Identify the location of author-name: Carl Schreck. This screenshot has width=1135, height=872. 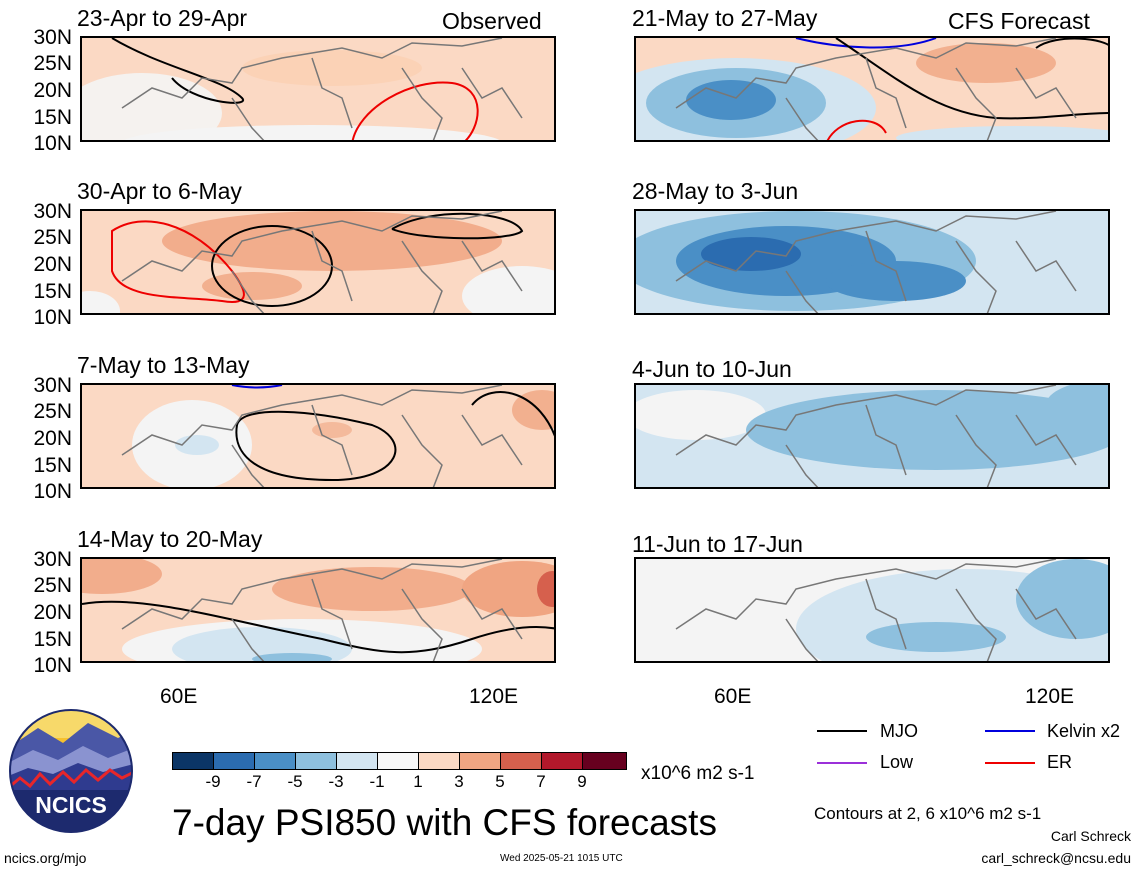
(1090, 836).